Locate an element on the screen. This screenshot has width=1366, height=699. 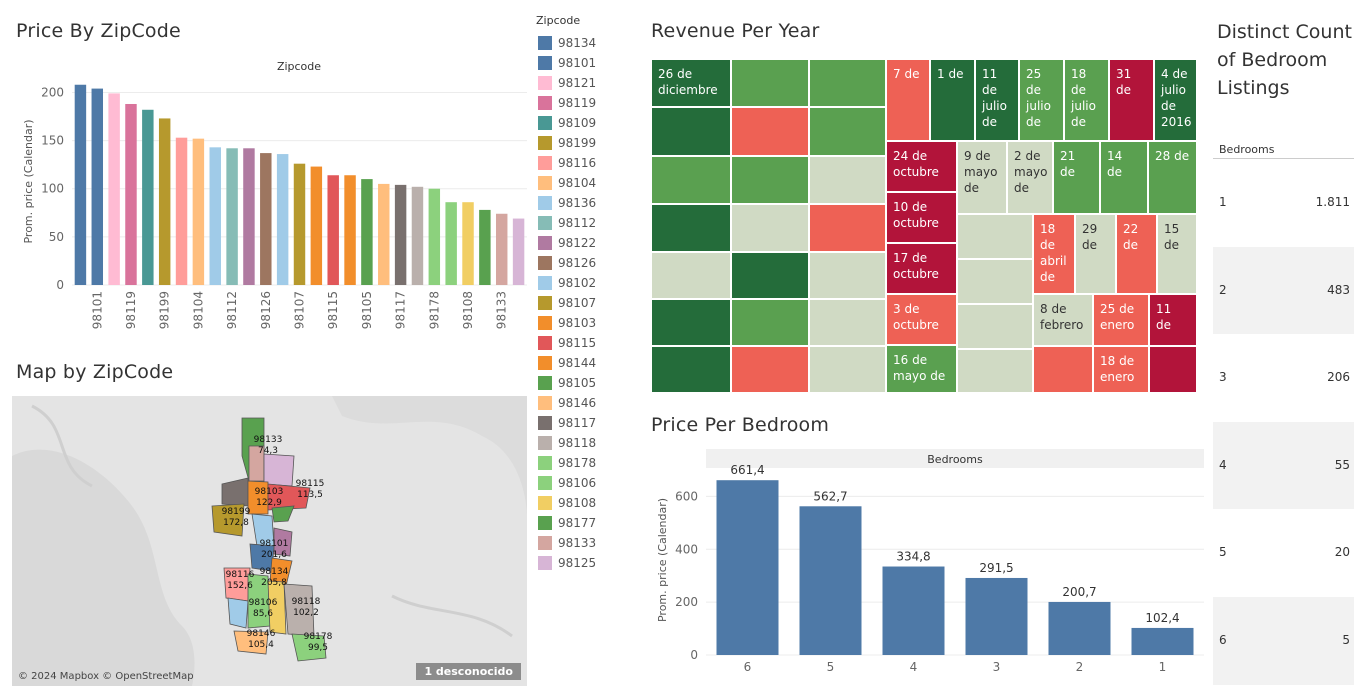
treemap-cell: 24 de octubre is located at coordinates (921, 166).